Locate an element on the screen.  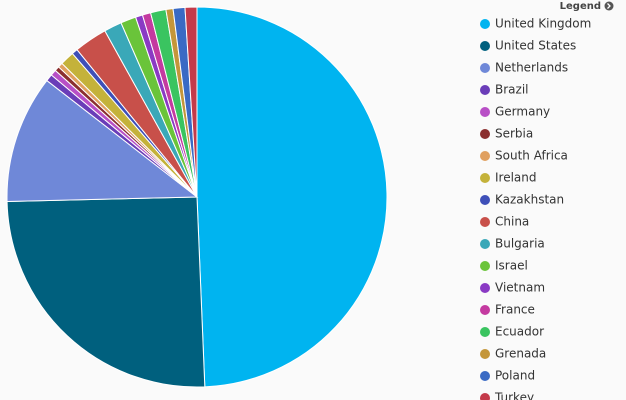
legend-label: Bulgaria is located at coordinates (520, 244).